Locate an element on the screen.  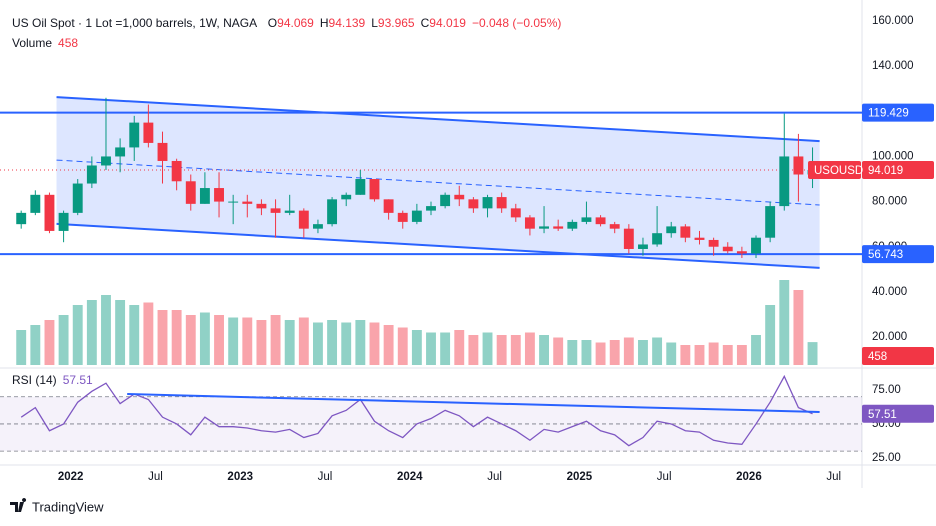
symbol-label: USOUSD is located at coordinates (838, 171).